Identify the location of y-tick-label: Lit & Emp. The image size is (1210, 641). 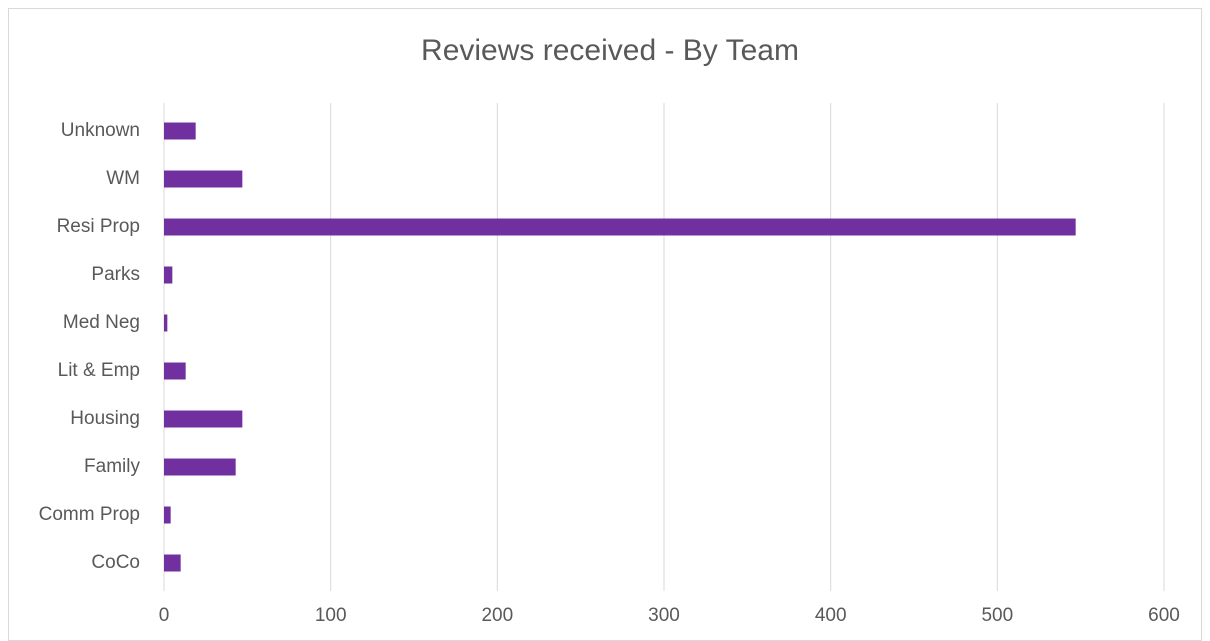
(99, 370).